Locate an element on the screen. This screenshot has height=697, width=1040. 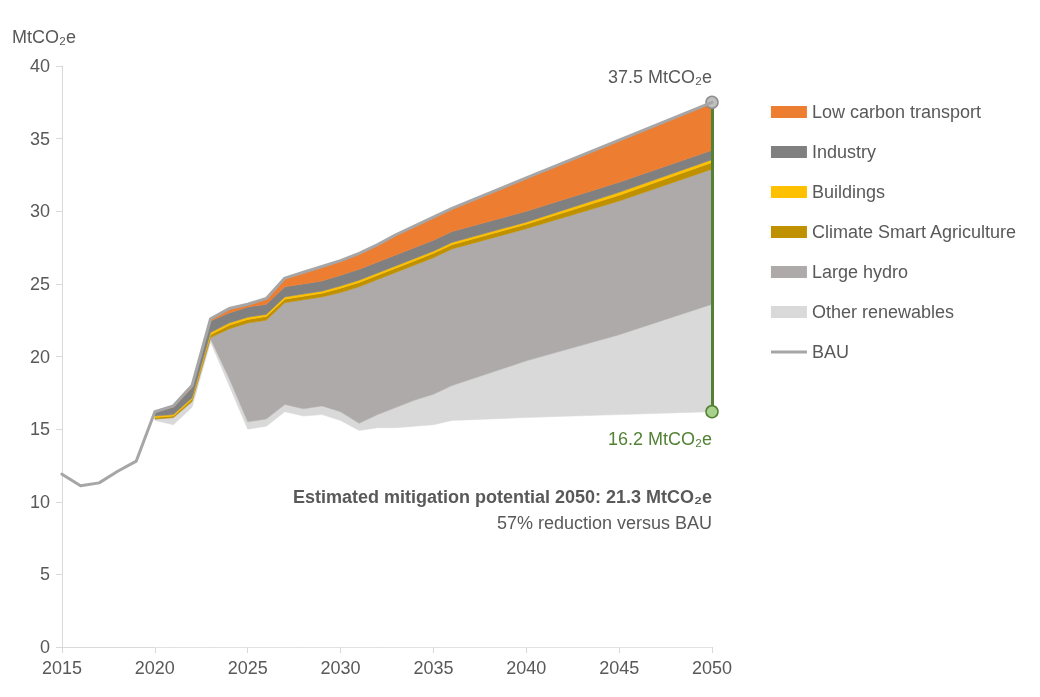
legend-label: Other renewables is located at coordinates (883, 312).